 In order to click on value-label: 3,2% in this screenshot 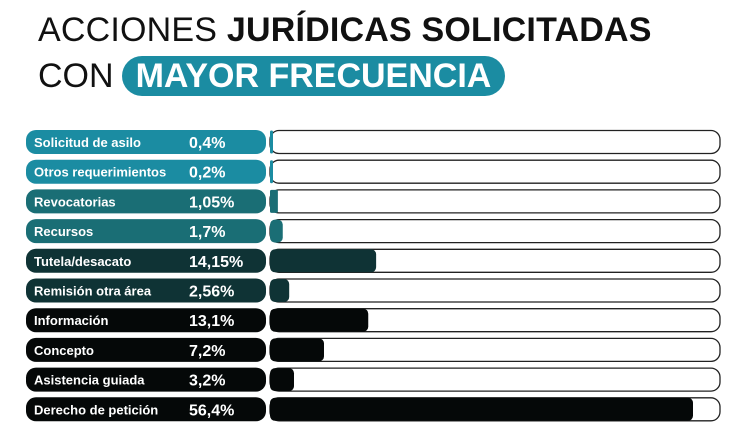, I will do `click(207, 381)`.